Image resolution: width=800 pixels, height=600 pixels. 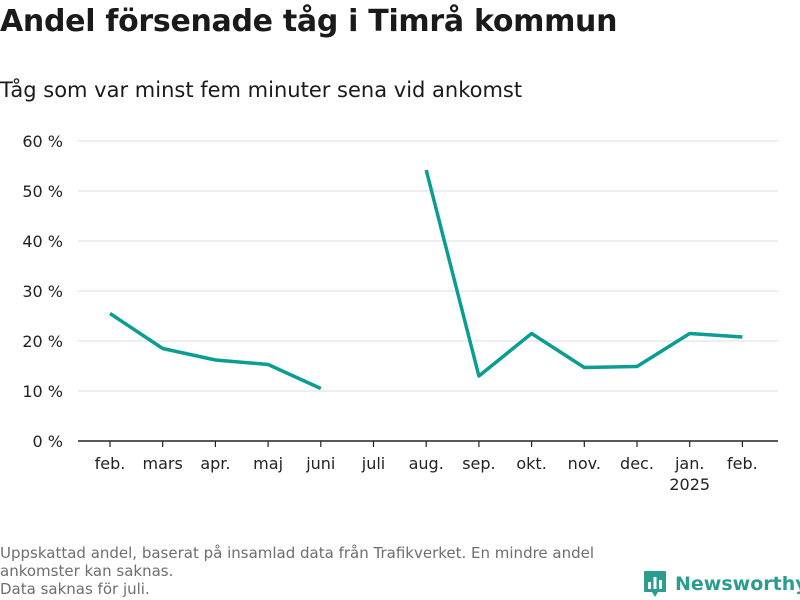 What do you see at coordinates (75, 589) in the screenshot?
I see `footnote-line-3: Data saknas för juli.` at bounding box center [75, 589].